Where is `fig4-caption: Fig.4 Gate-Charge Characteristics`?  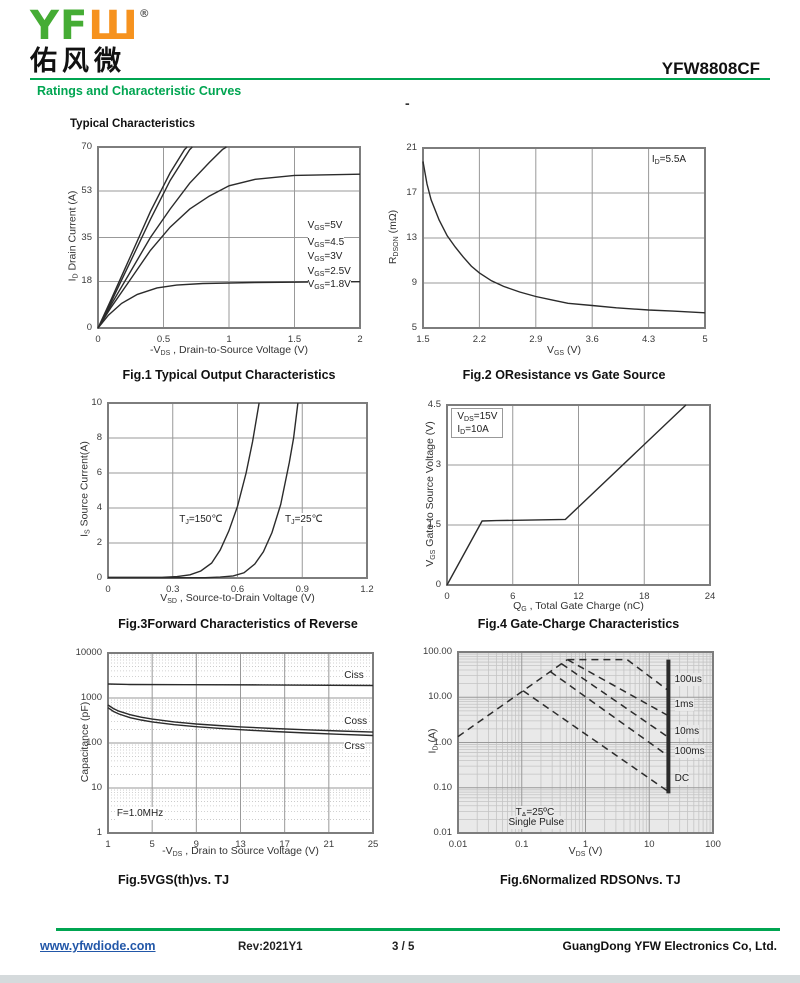
fig4-caption: Fig.4 Gate-Charge Characteristics is located at coordinates (578, 624).